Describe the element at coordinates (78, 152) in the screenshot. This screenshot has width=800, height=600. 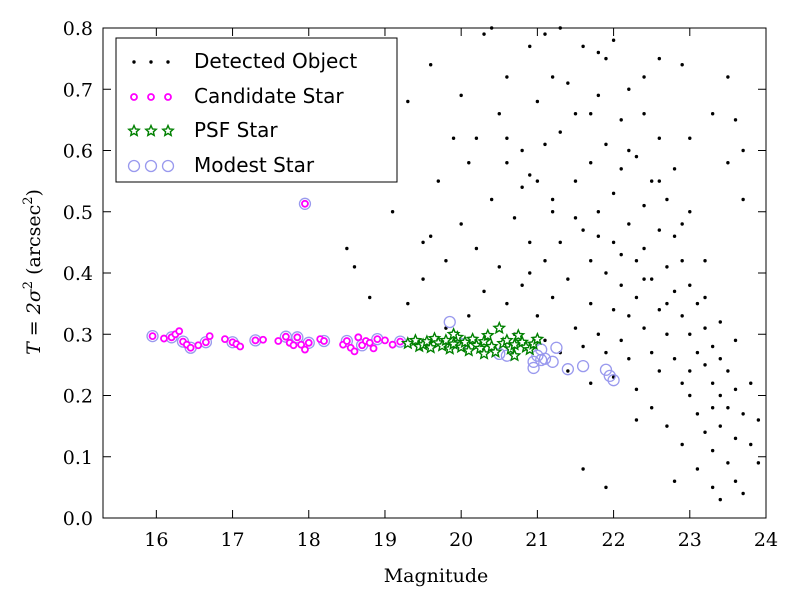
I see `y-tick-label: 0.6` at that location.